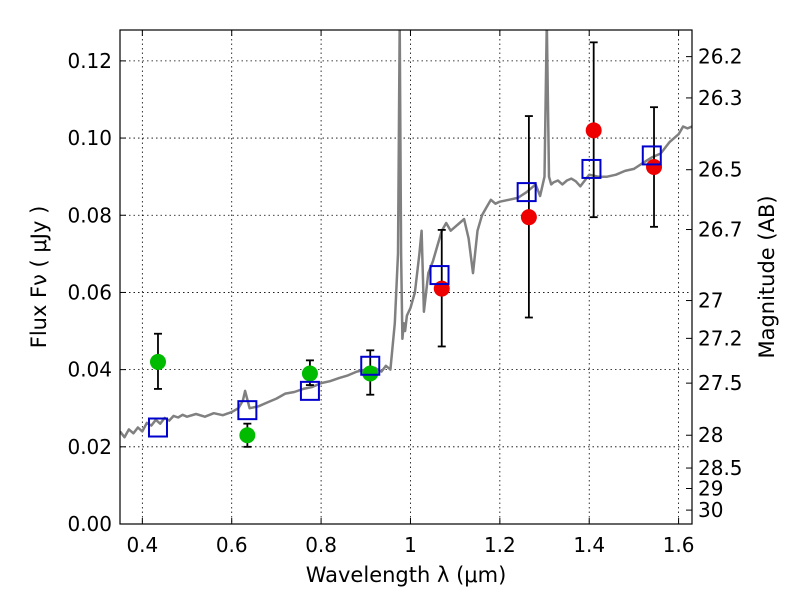 The width and height of the screenshot is (800, 600). I want to click on mag-tick-label: 29, so click(710, 488).